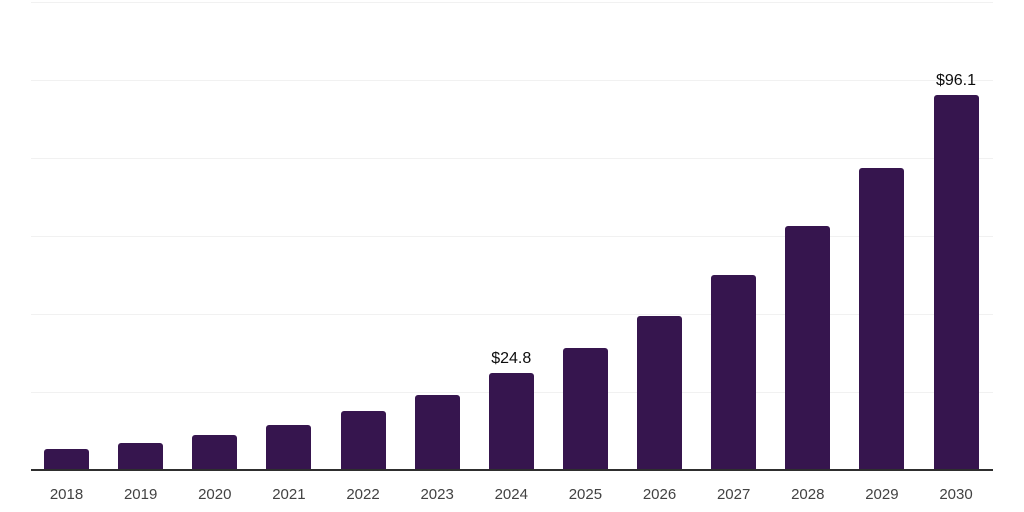 This screenshot has height=512, width=1024. I want to click on x-axis-label-2030: 2030, so click(956, 494).